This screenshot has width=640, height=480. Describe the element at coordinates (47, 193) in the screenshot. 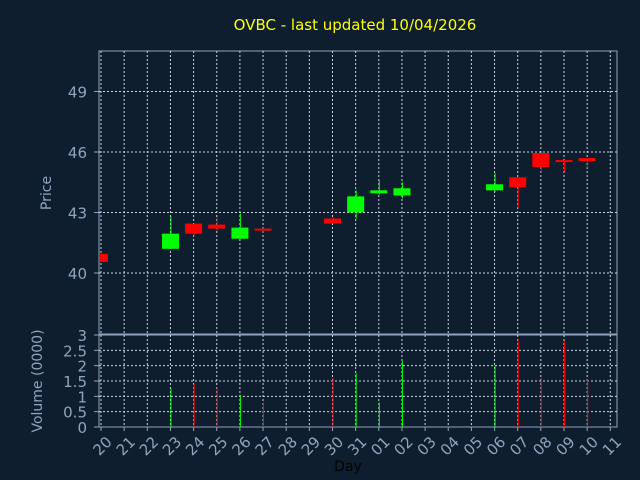

I see `price-axis-label: Price` at that location.